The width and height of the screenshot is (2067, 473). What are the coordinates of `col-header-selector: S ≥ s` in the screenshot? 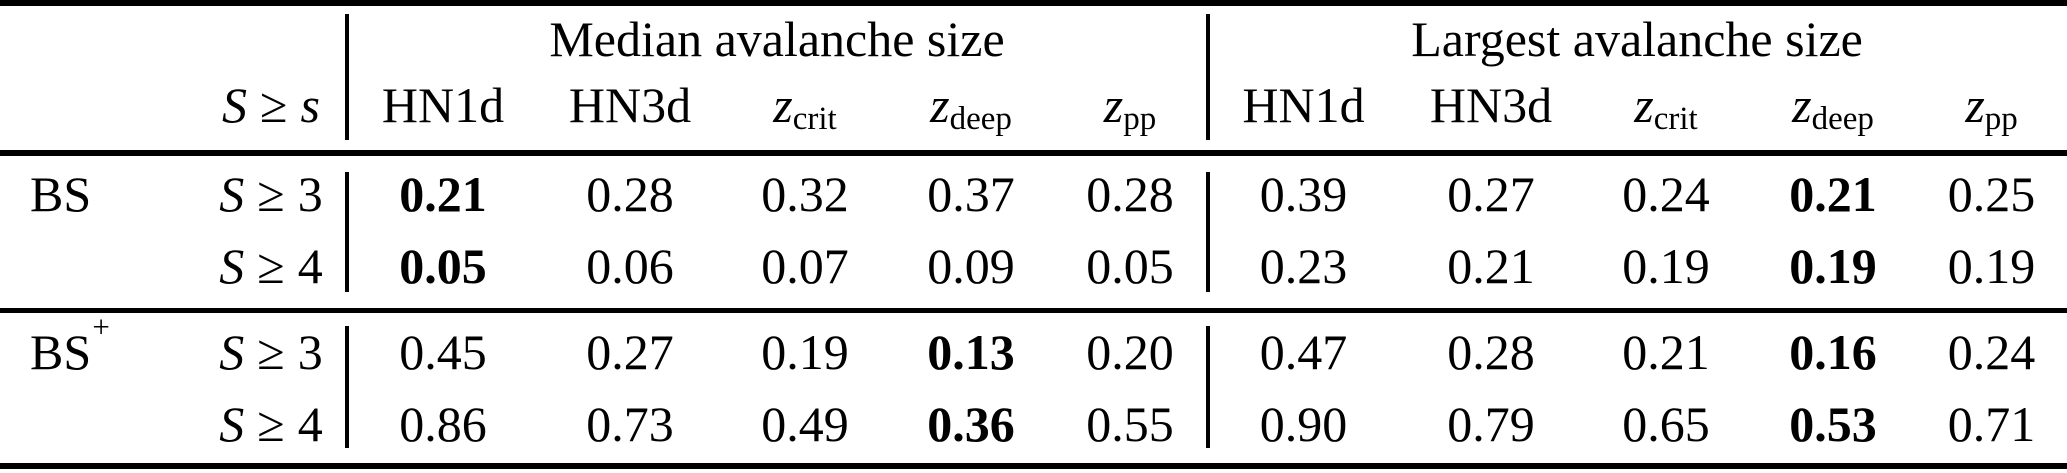 It's located at (271, 114).